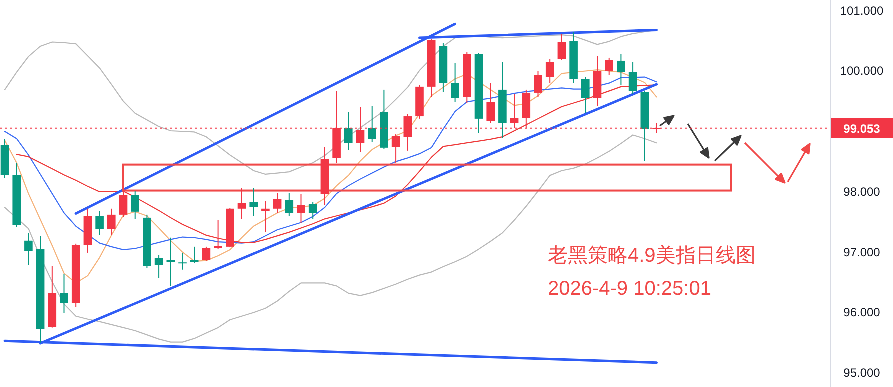 The height and width of the screenshot is (387, 893). Describe the element at coordinates (862, 191) in the screenshot. I see `y-tick-label: 98.000` at that location.